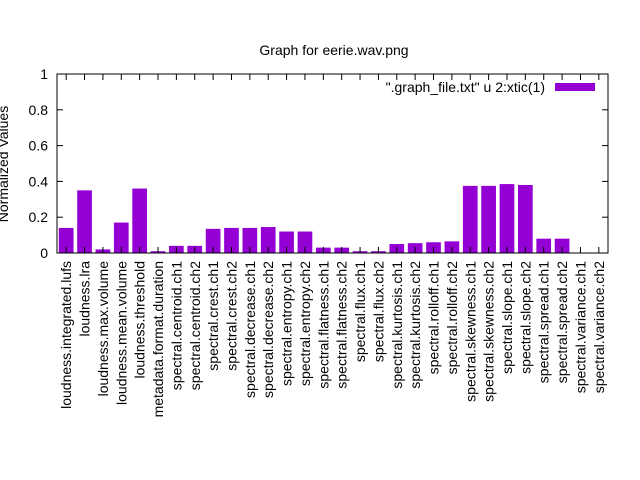 The width and height of the screenshot is (640, 480). What do you see at coordinates (231, 316) in the screenshot?
I see `x-tick-label: spectral.crest.ch2` at bounding box center [231, 316].